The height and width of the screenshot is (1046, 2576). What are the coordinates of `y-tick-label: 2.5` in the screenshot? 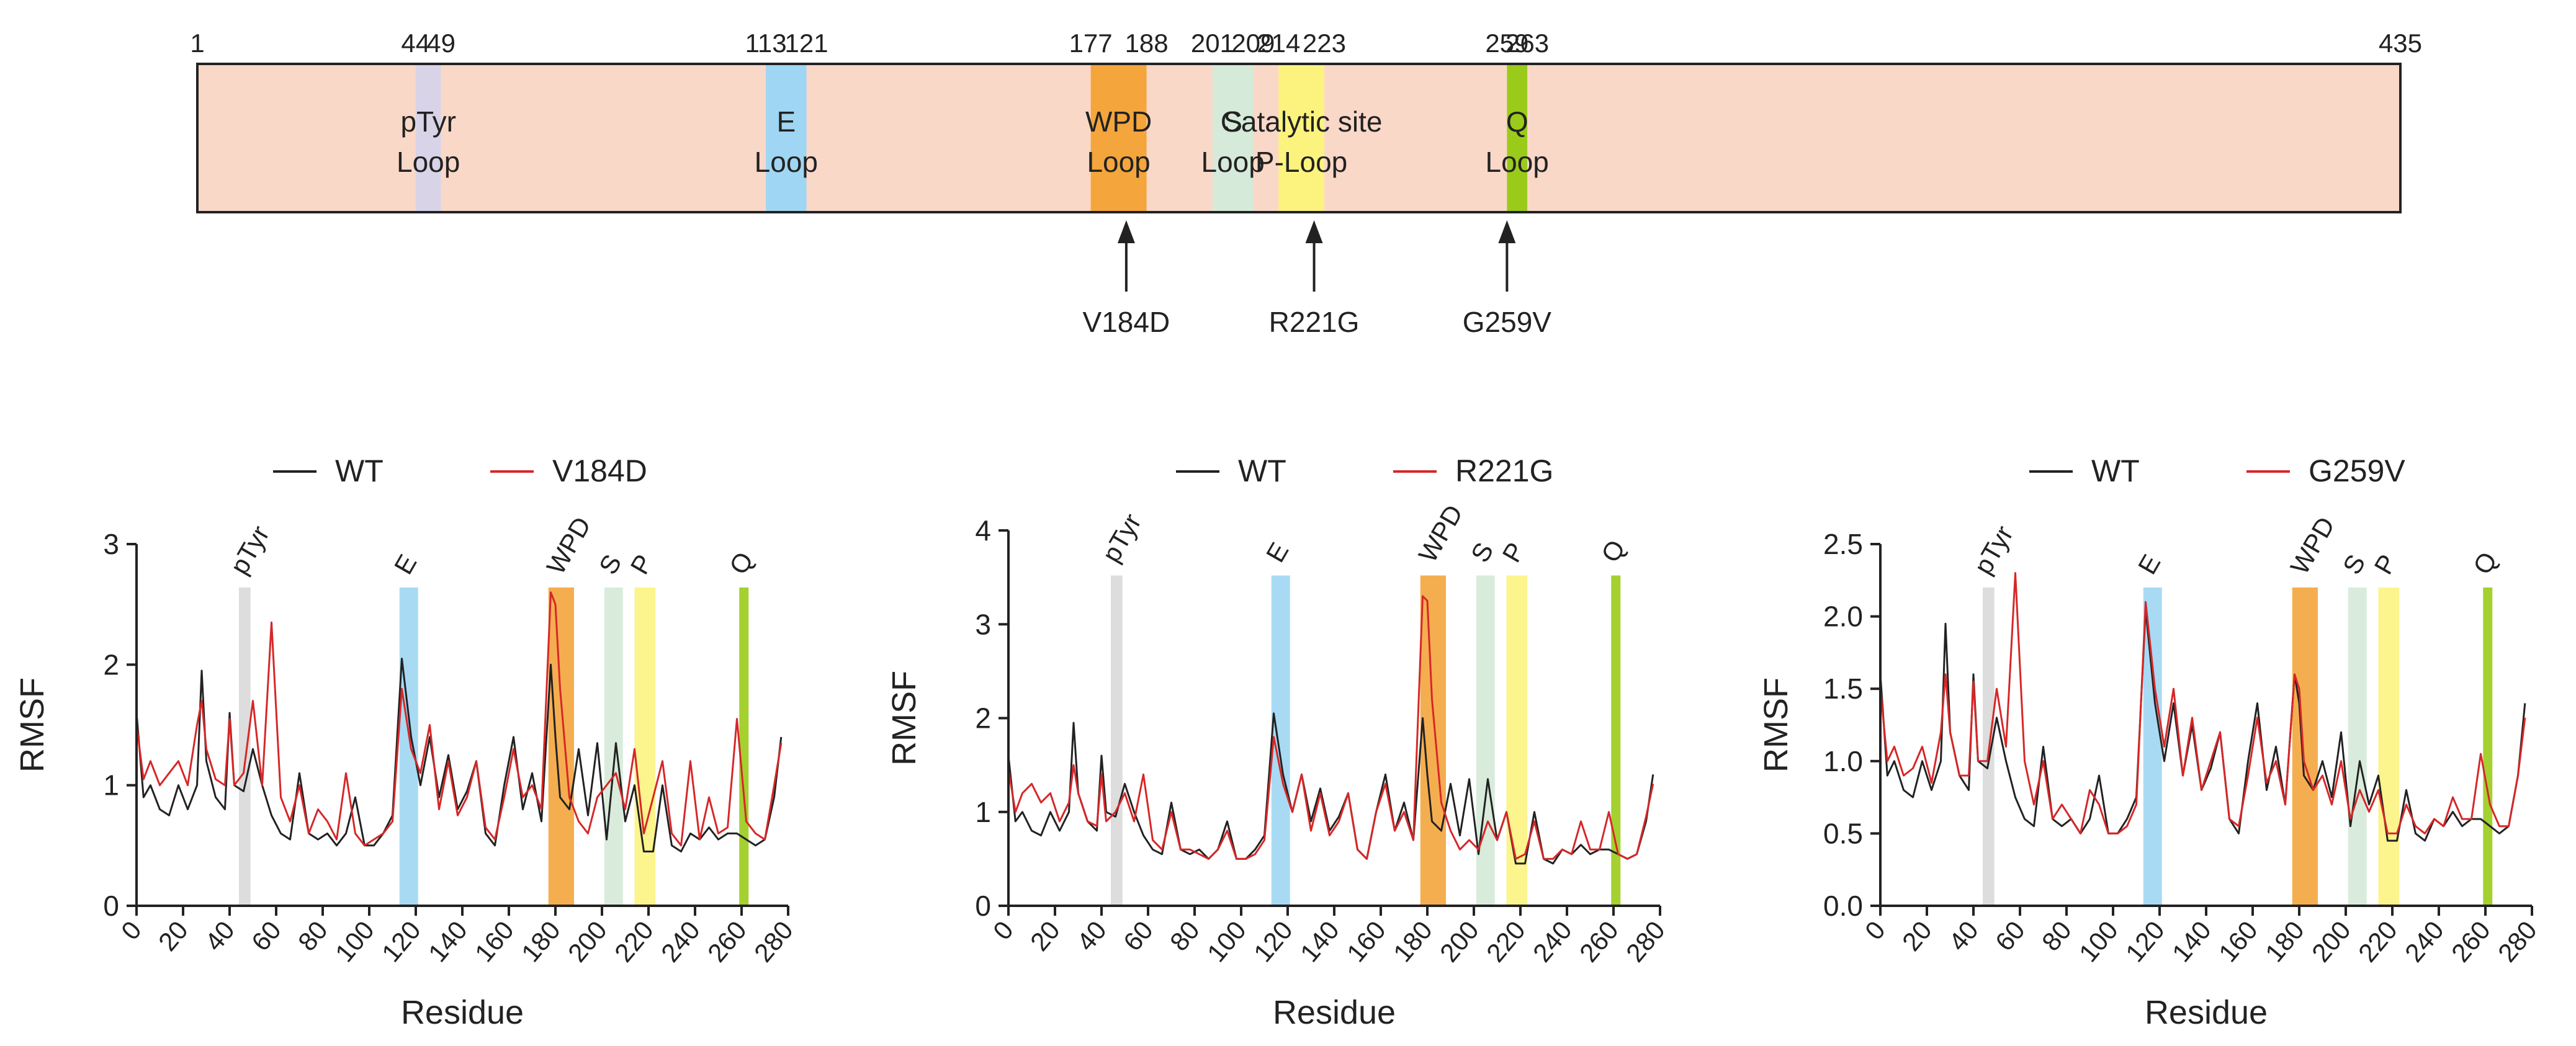 It's located at (1843, 544).